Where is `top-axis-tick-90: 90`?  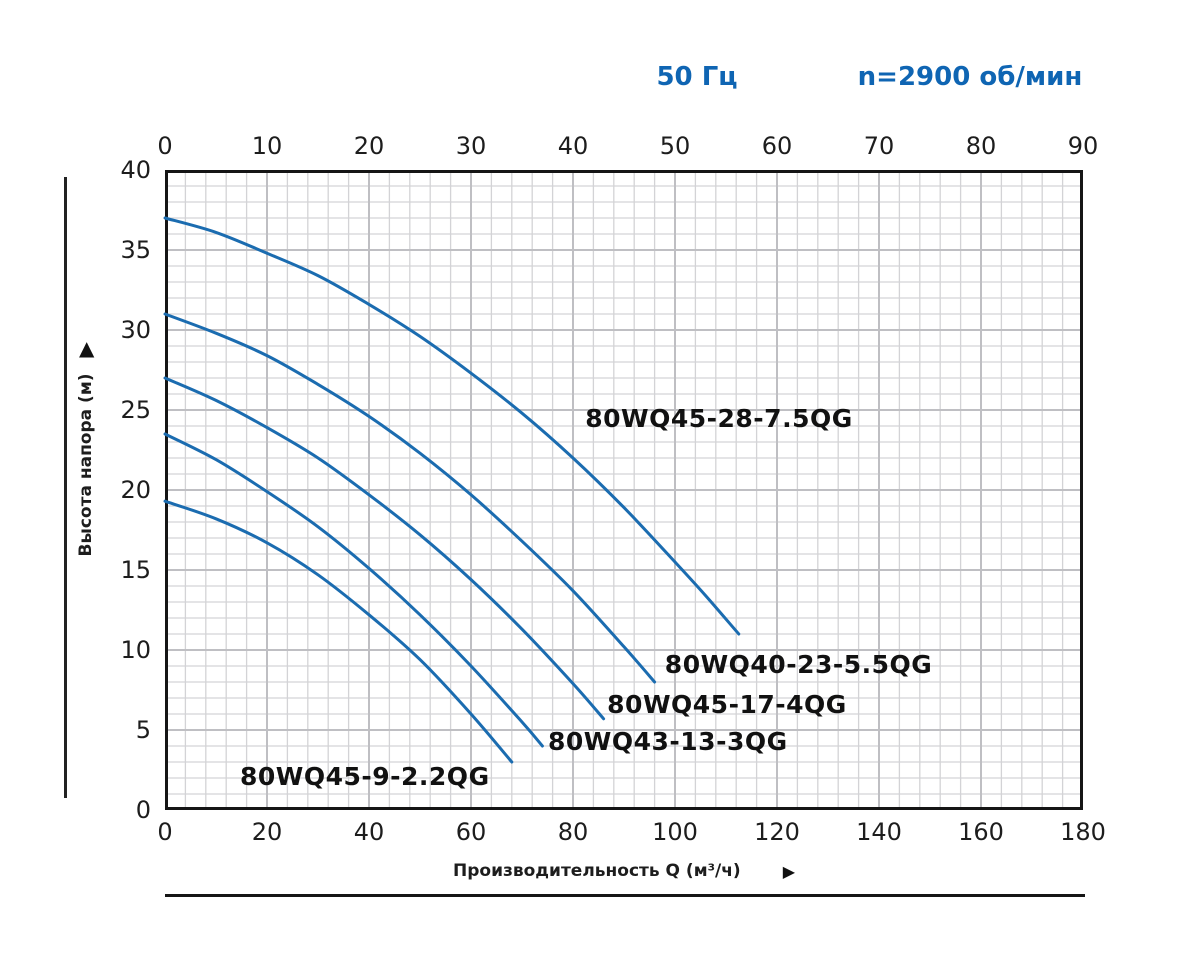 top-axis-tick-90: 90 is located at coordinates (1083, 146).